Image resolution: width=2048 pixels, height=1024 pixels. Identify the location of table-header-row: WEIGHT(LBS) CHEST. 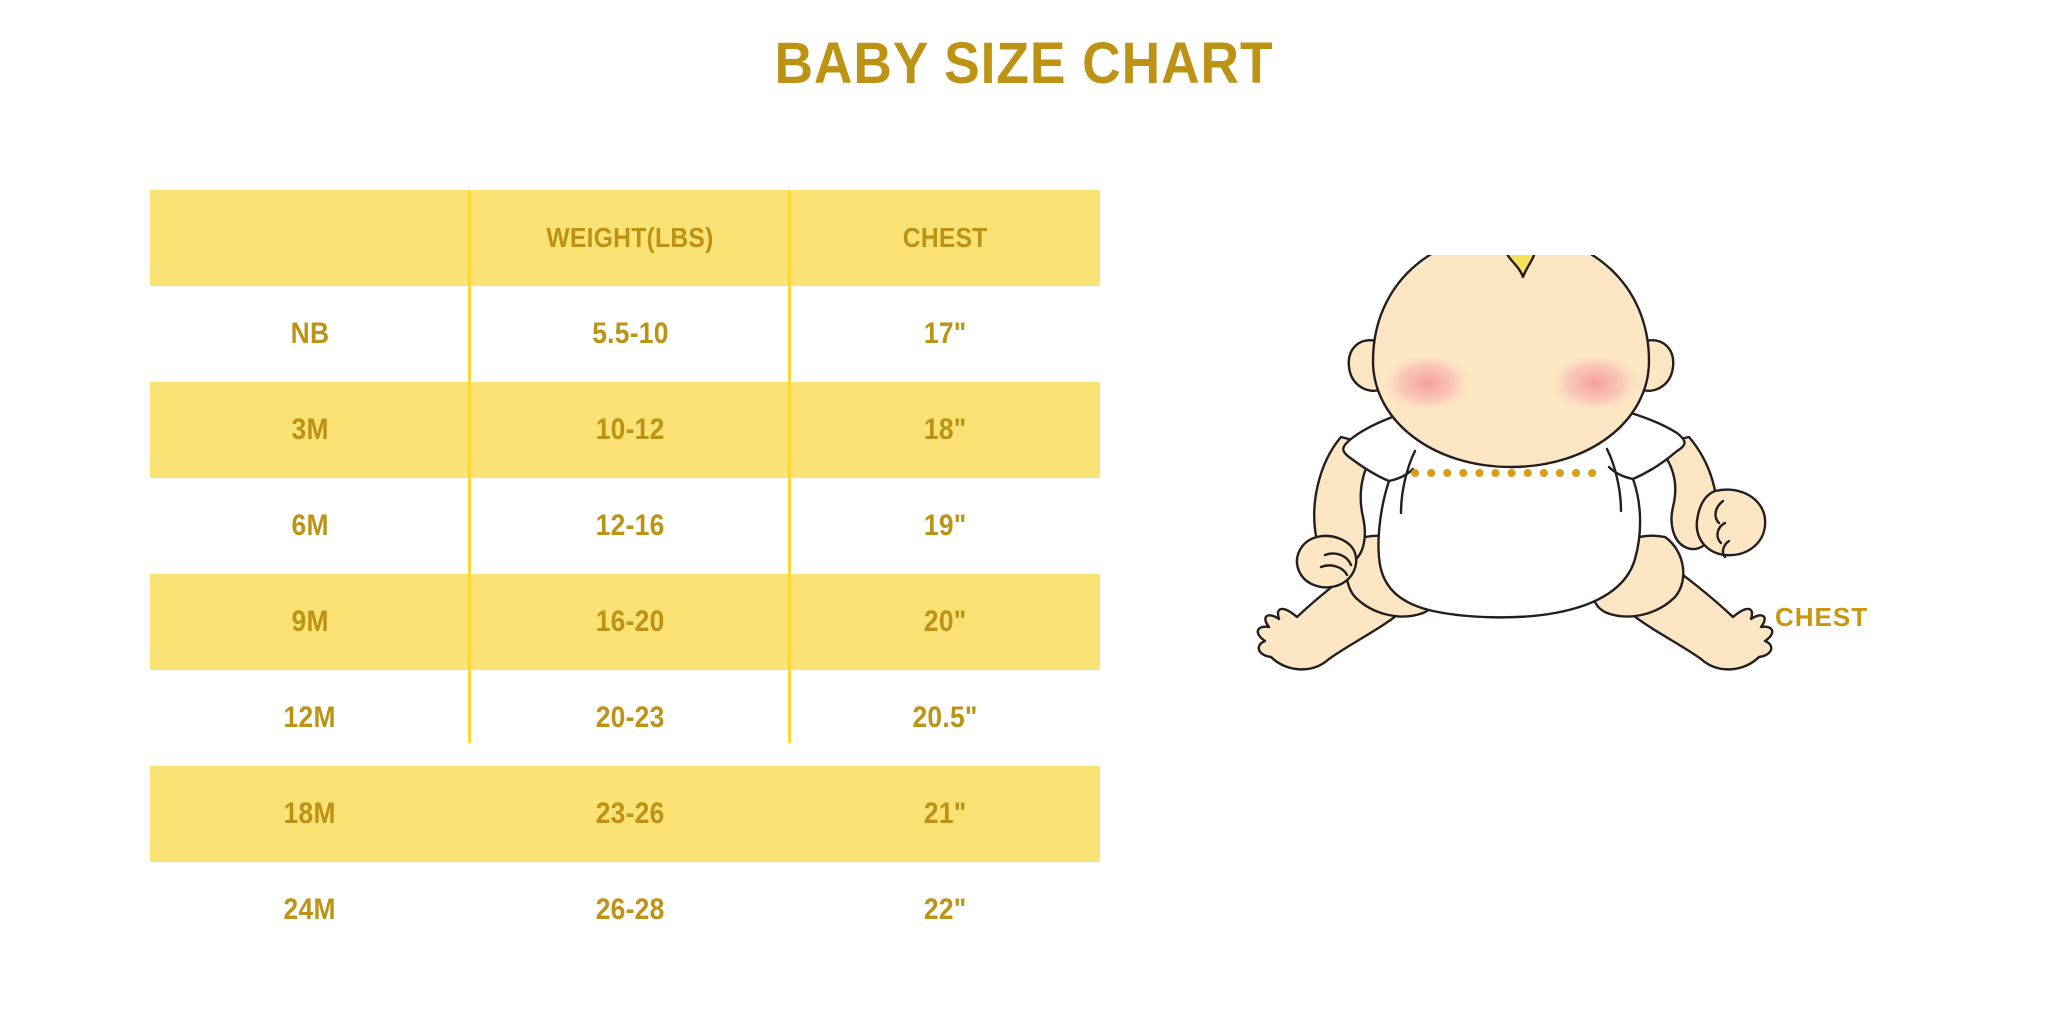
(625, 238).